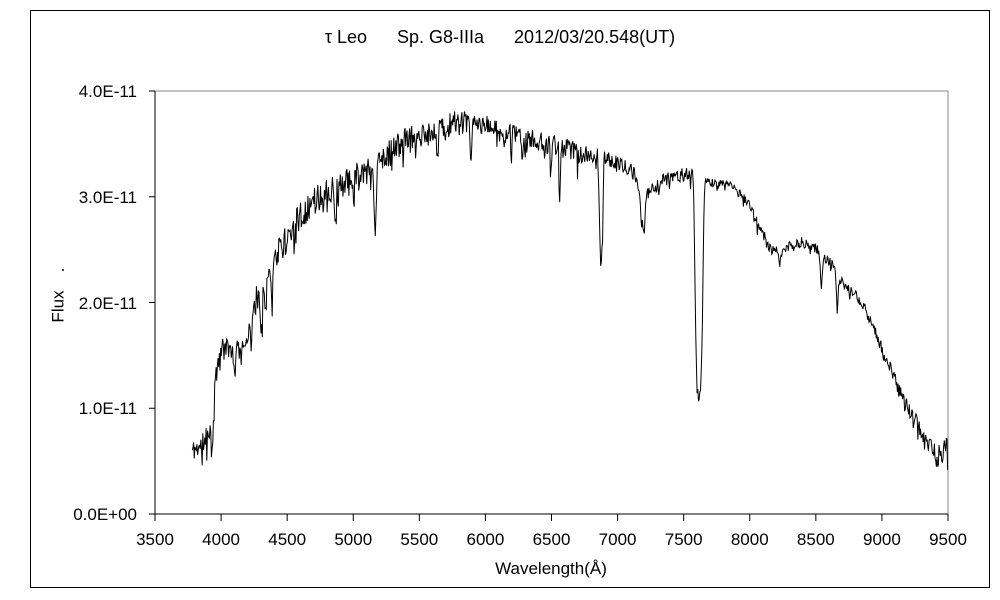 The height and width of the screenshot is (600, 1000). Describe the element at coordinates (105, 514) in the screenshot. I see `y-tick-label: 0.0E+00` at that location.